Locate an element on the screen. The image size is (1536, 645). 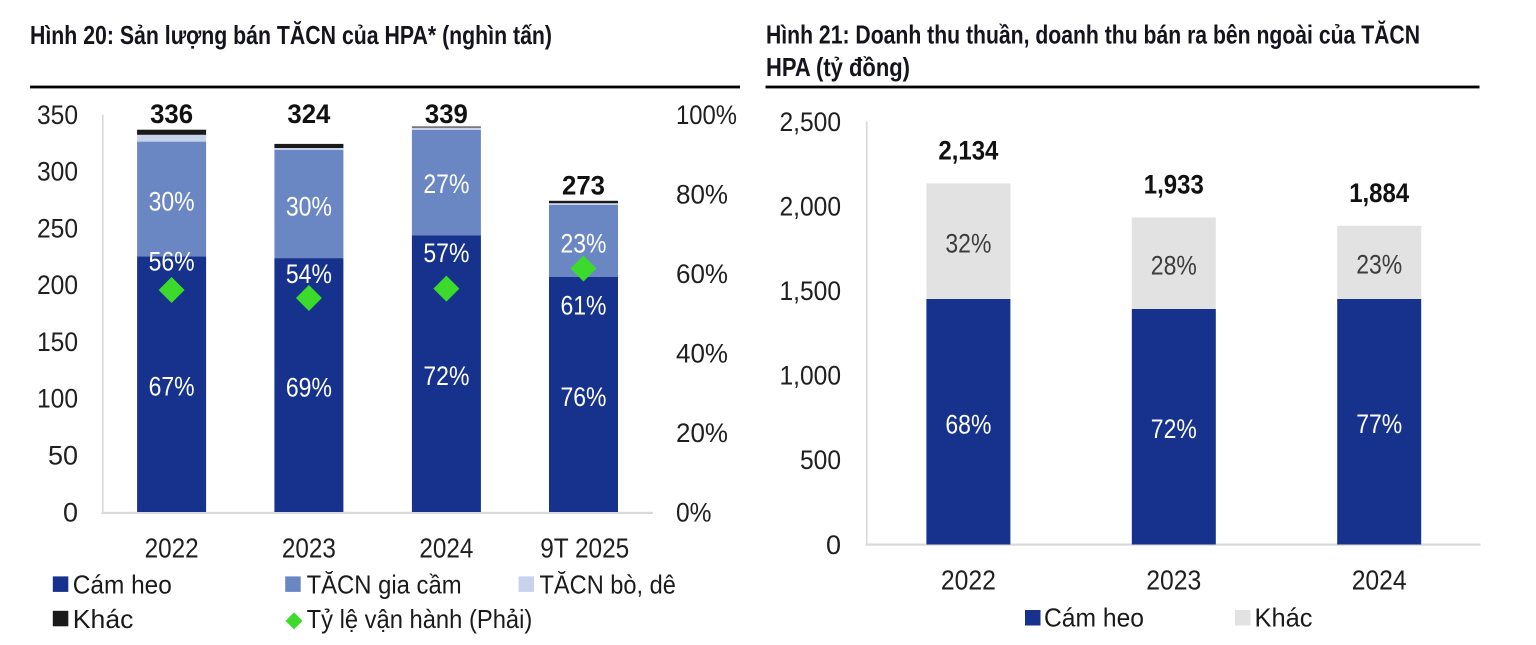
svg-text: 500 is located at coordinates (820, 460).